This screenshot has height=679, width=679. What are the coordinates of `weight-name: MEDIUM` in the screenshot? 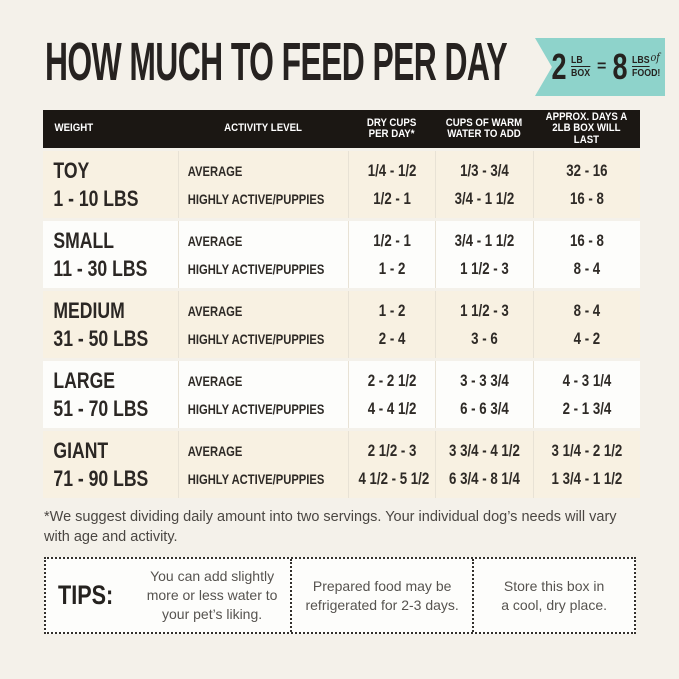 It's located at (89, 310).